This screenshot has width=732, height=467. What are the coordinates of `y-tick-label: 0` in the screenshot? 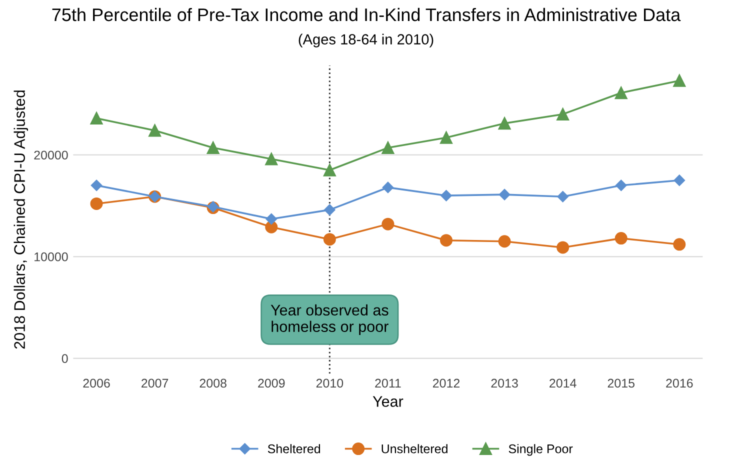 It's located at (65, 358).